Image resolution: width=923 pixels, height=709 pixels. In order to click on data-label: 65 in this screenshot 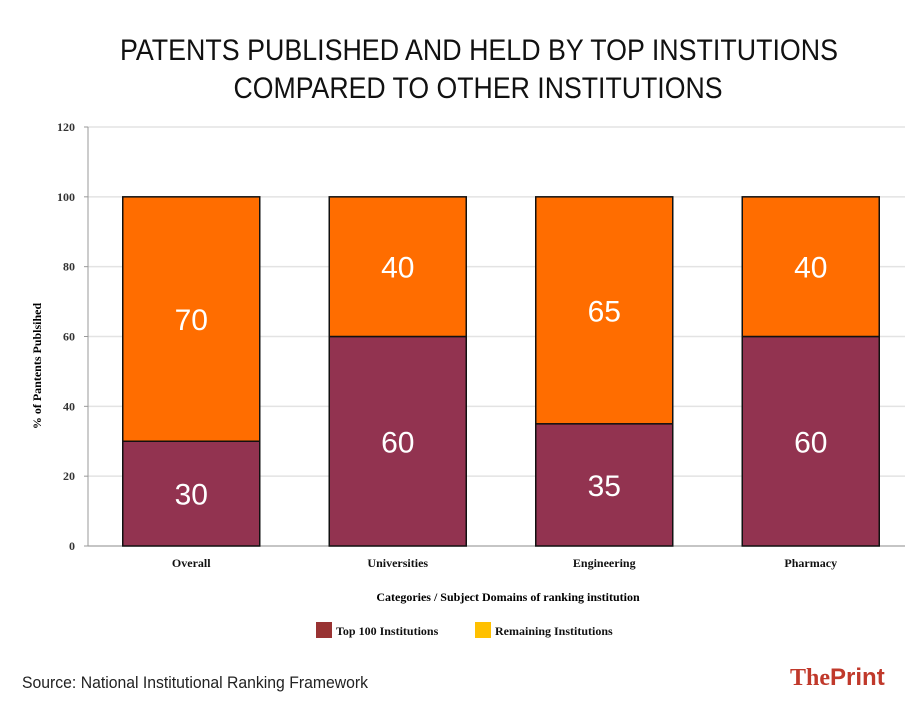, I will do `click(604, 311)`.